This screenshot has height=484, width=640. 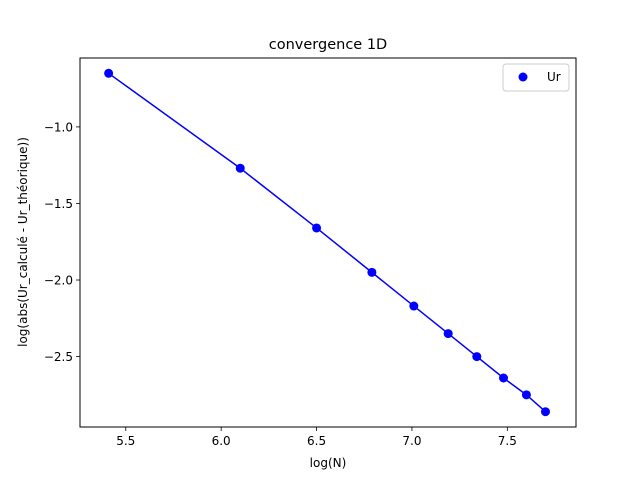 I want to click on y-tick-label: −2.5, so click(x=58, y=357).